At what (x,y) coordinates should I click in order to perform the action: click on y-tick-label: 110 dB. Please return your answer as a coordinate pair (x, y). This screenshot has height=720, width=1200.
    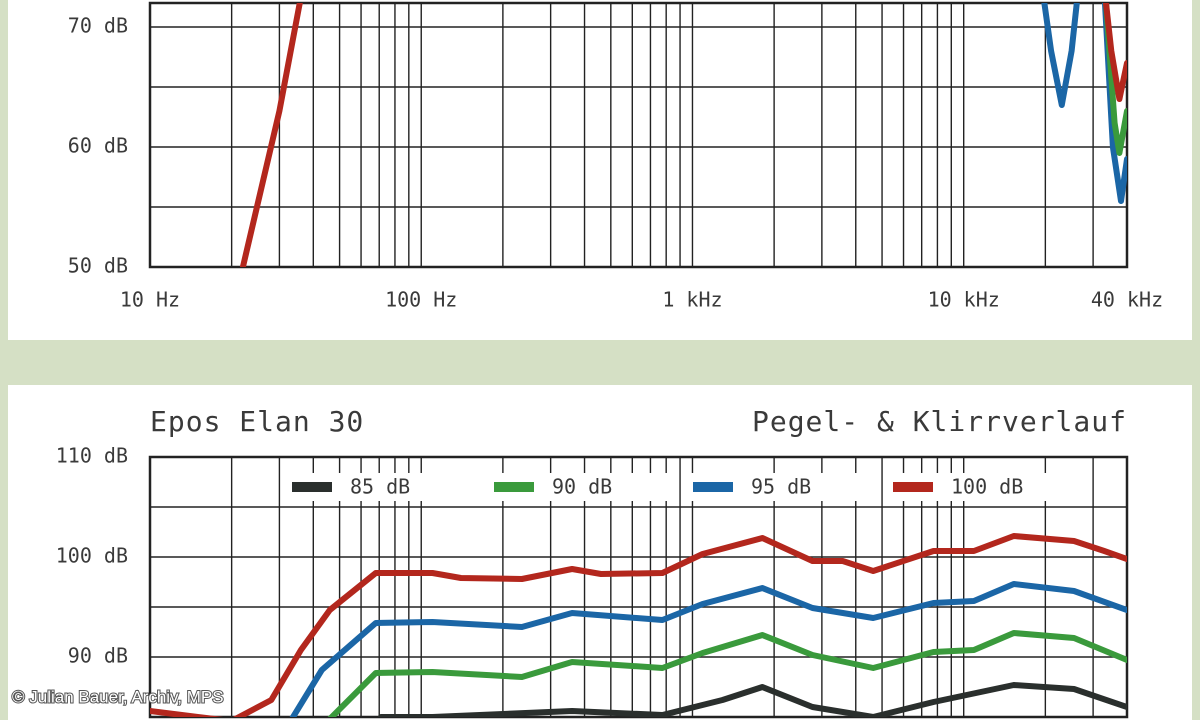
    Looking at the image, I should click on (92, 456).